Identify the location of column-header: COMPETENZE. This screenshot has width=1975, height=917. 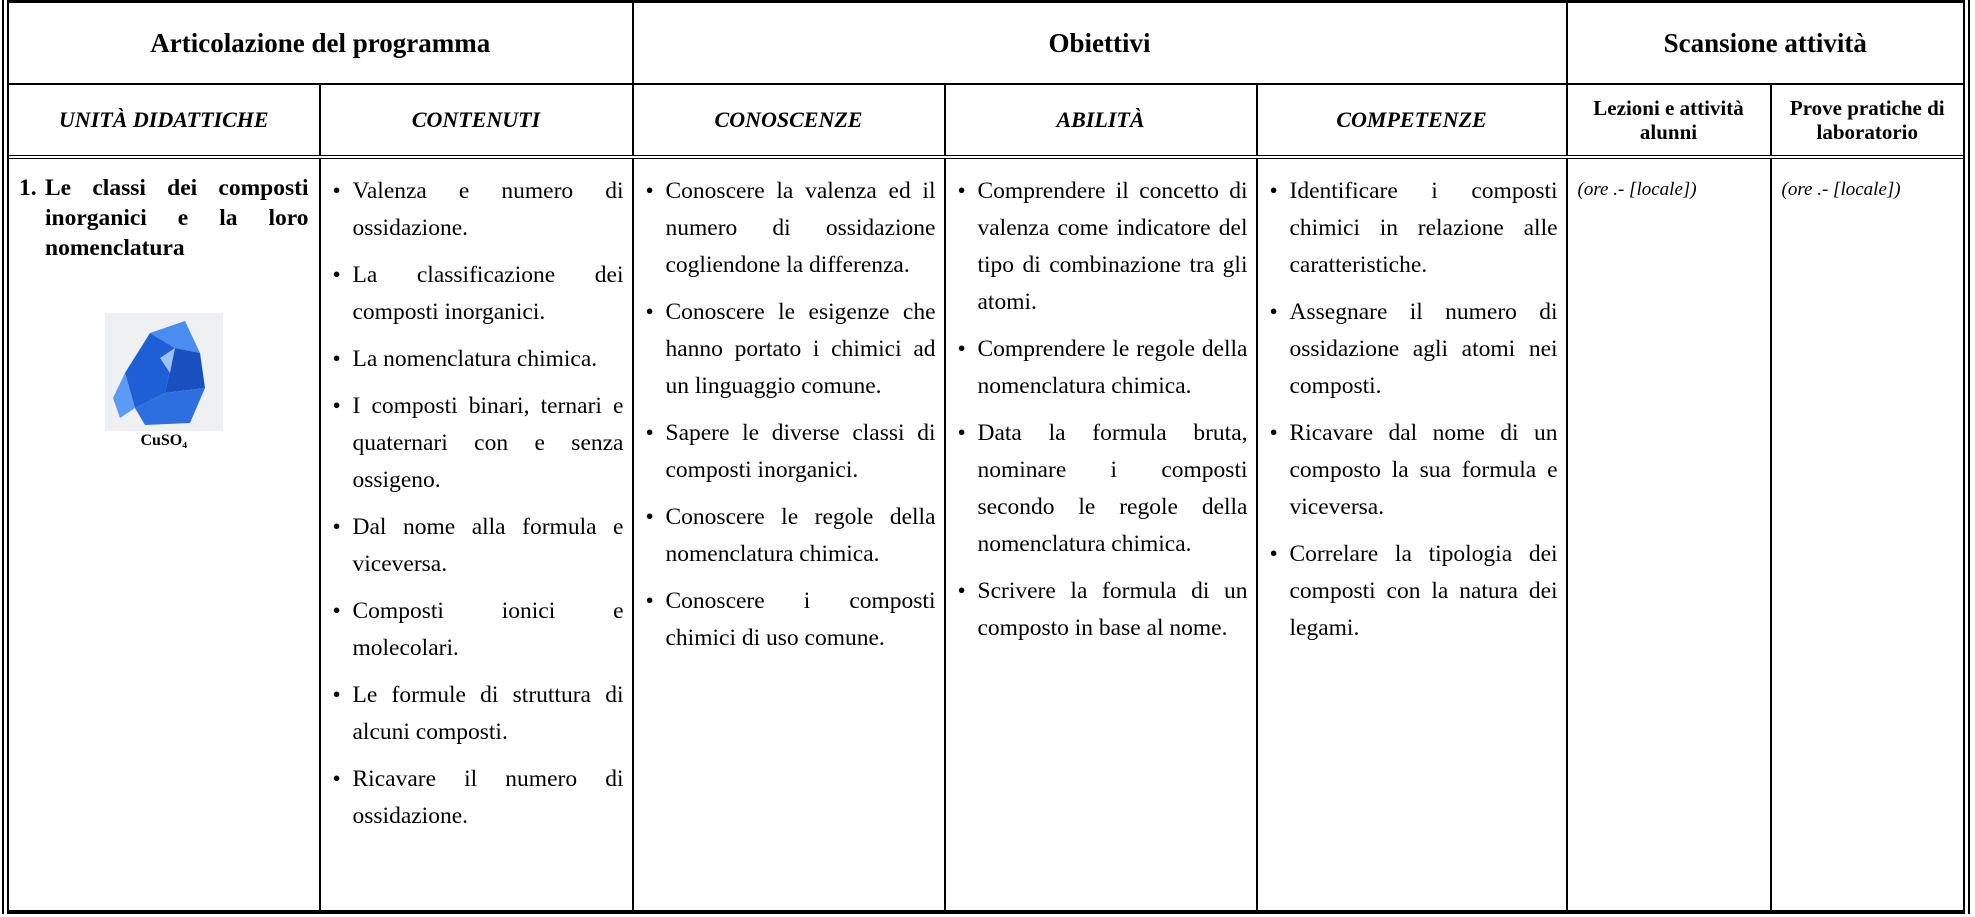
(1411, 121).